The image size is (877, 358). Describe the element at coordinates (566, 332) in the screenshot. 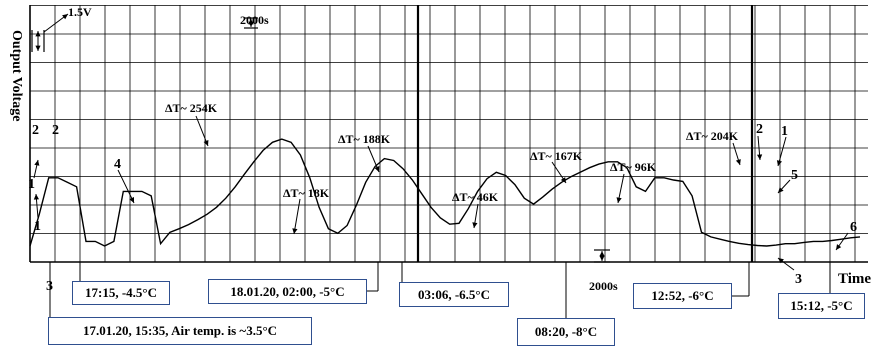

I see `event-label: 08:20, -8°C` at that location.